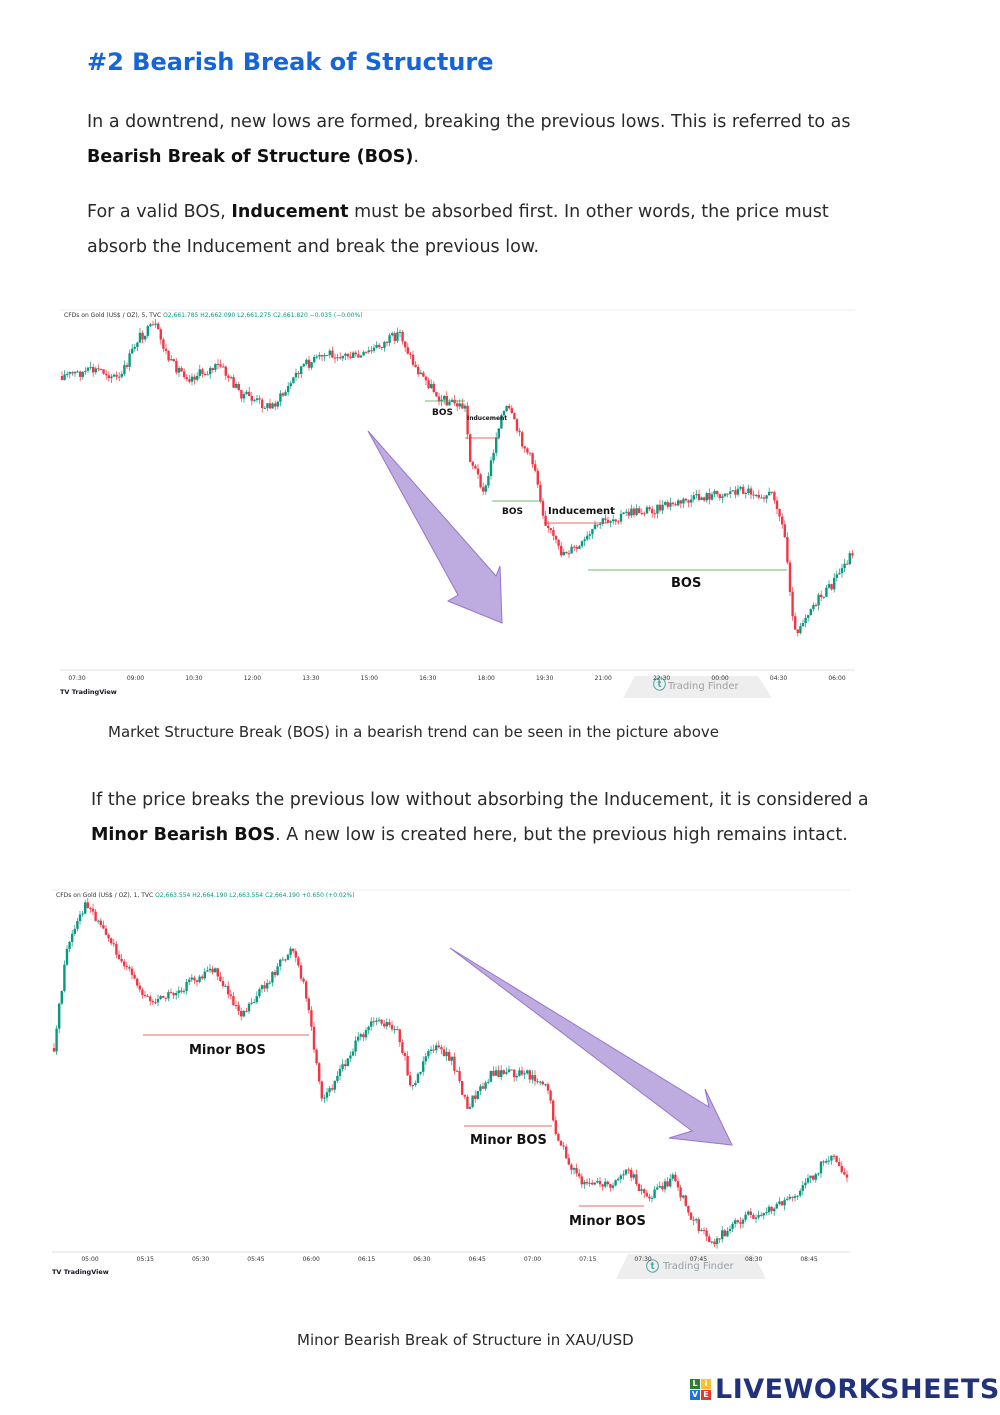  Describe the element at coordinates (246, 895) in the screenshot. I see `ohlc-low: L2,663.554` at that location.